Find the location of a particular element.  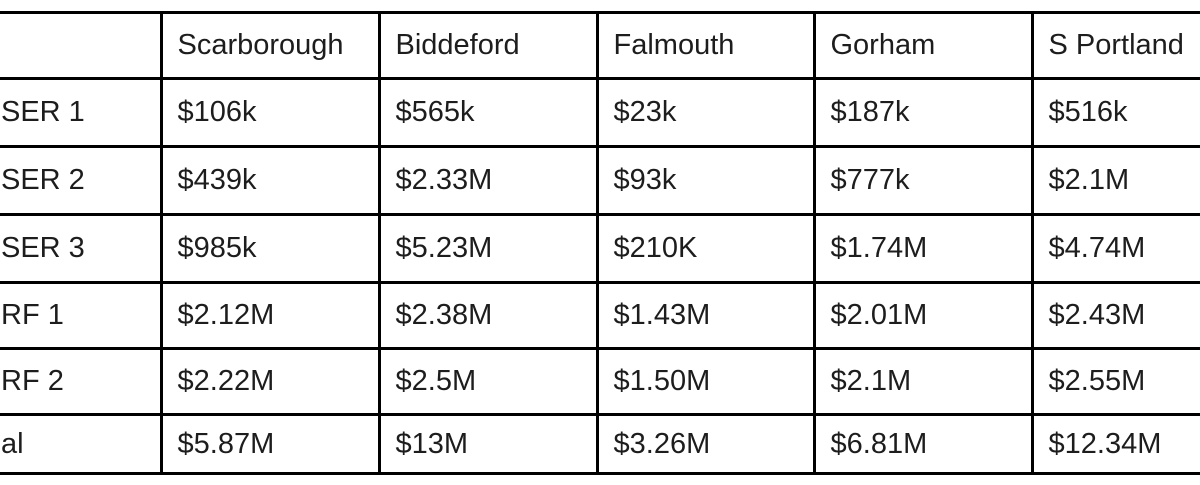

row-label-cell: SER 3 is located at coordinates (81, 248).